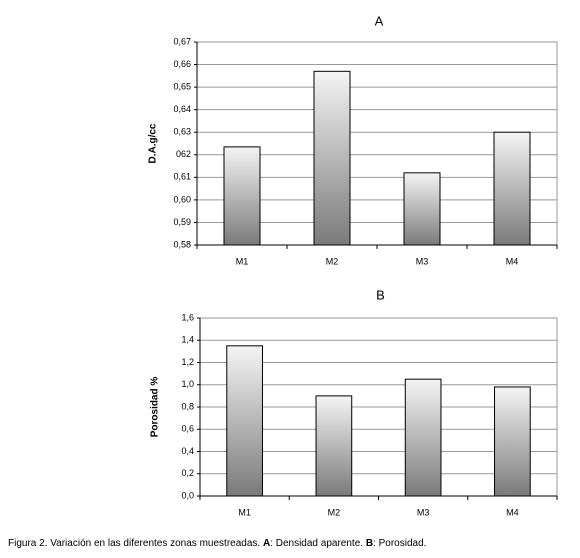 This screenshot has width=580, height=558. What do you see at coordinates (182, 41) in the screenshot?
I see `y-tick-label: 0,67` at bounding box center [182, 41].